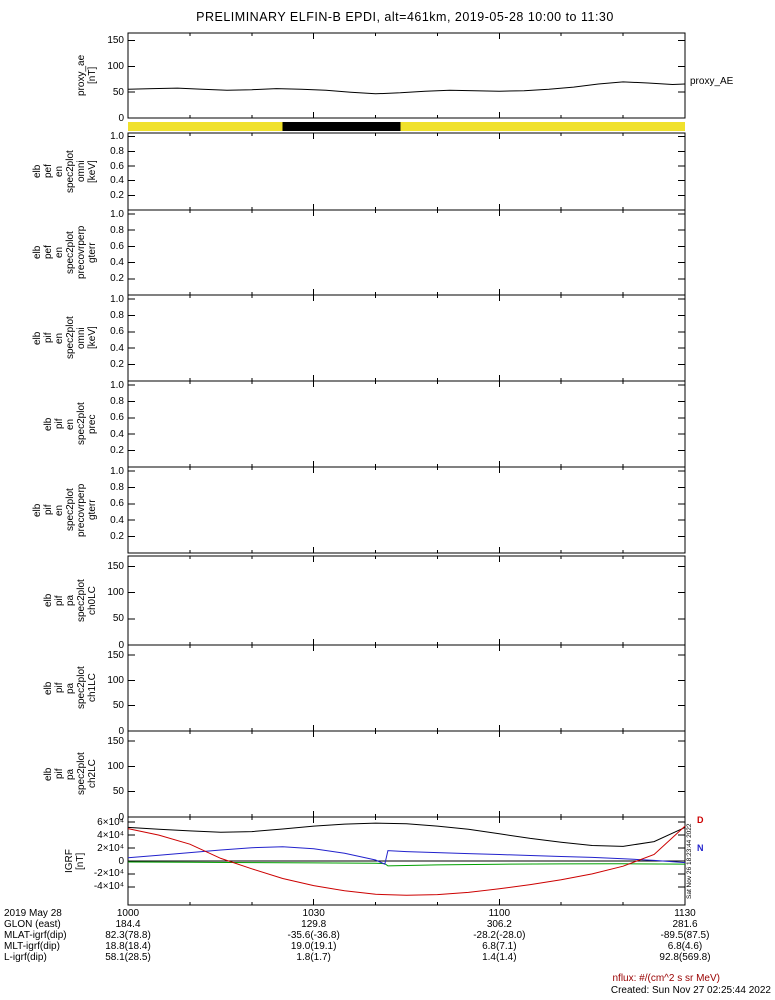 This screenshot has height=1000, width=775. Describe the element at coordinates (33, 913) in the screenshot. I see `annotation-row-label: 2019 May 28` at that location.